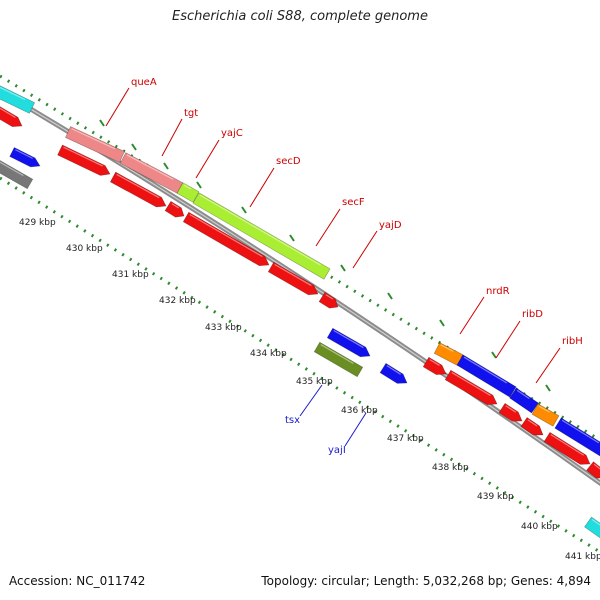  What do you see at coordinates (359, 411) in the screenshot?
I see `scale-tick-label: 436 kbp` at bounding box center [359, 411].